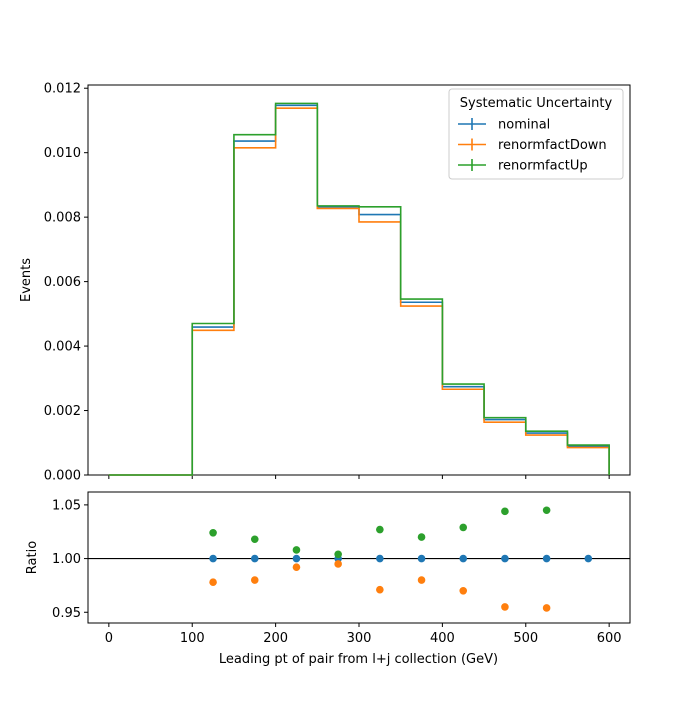 Image resolution: width=700 pixels, height=705 pixels. What do you see at coordinates (62, 476) in the screenshot?
I see `main-y-tick-label: 0.000` at bounding box center [62, 476].